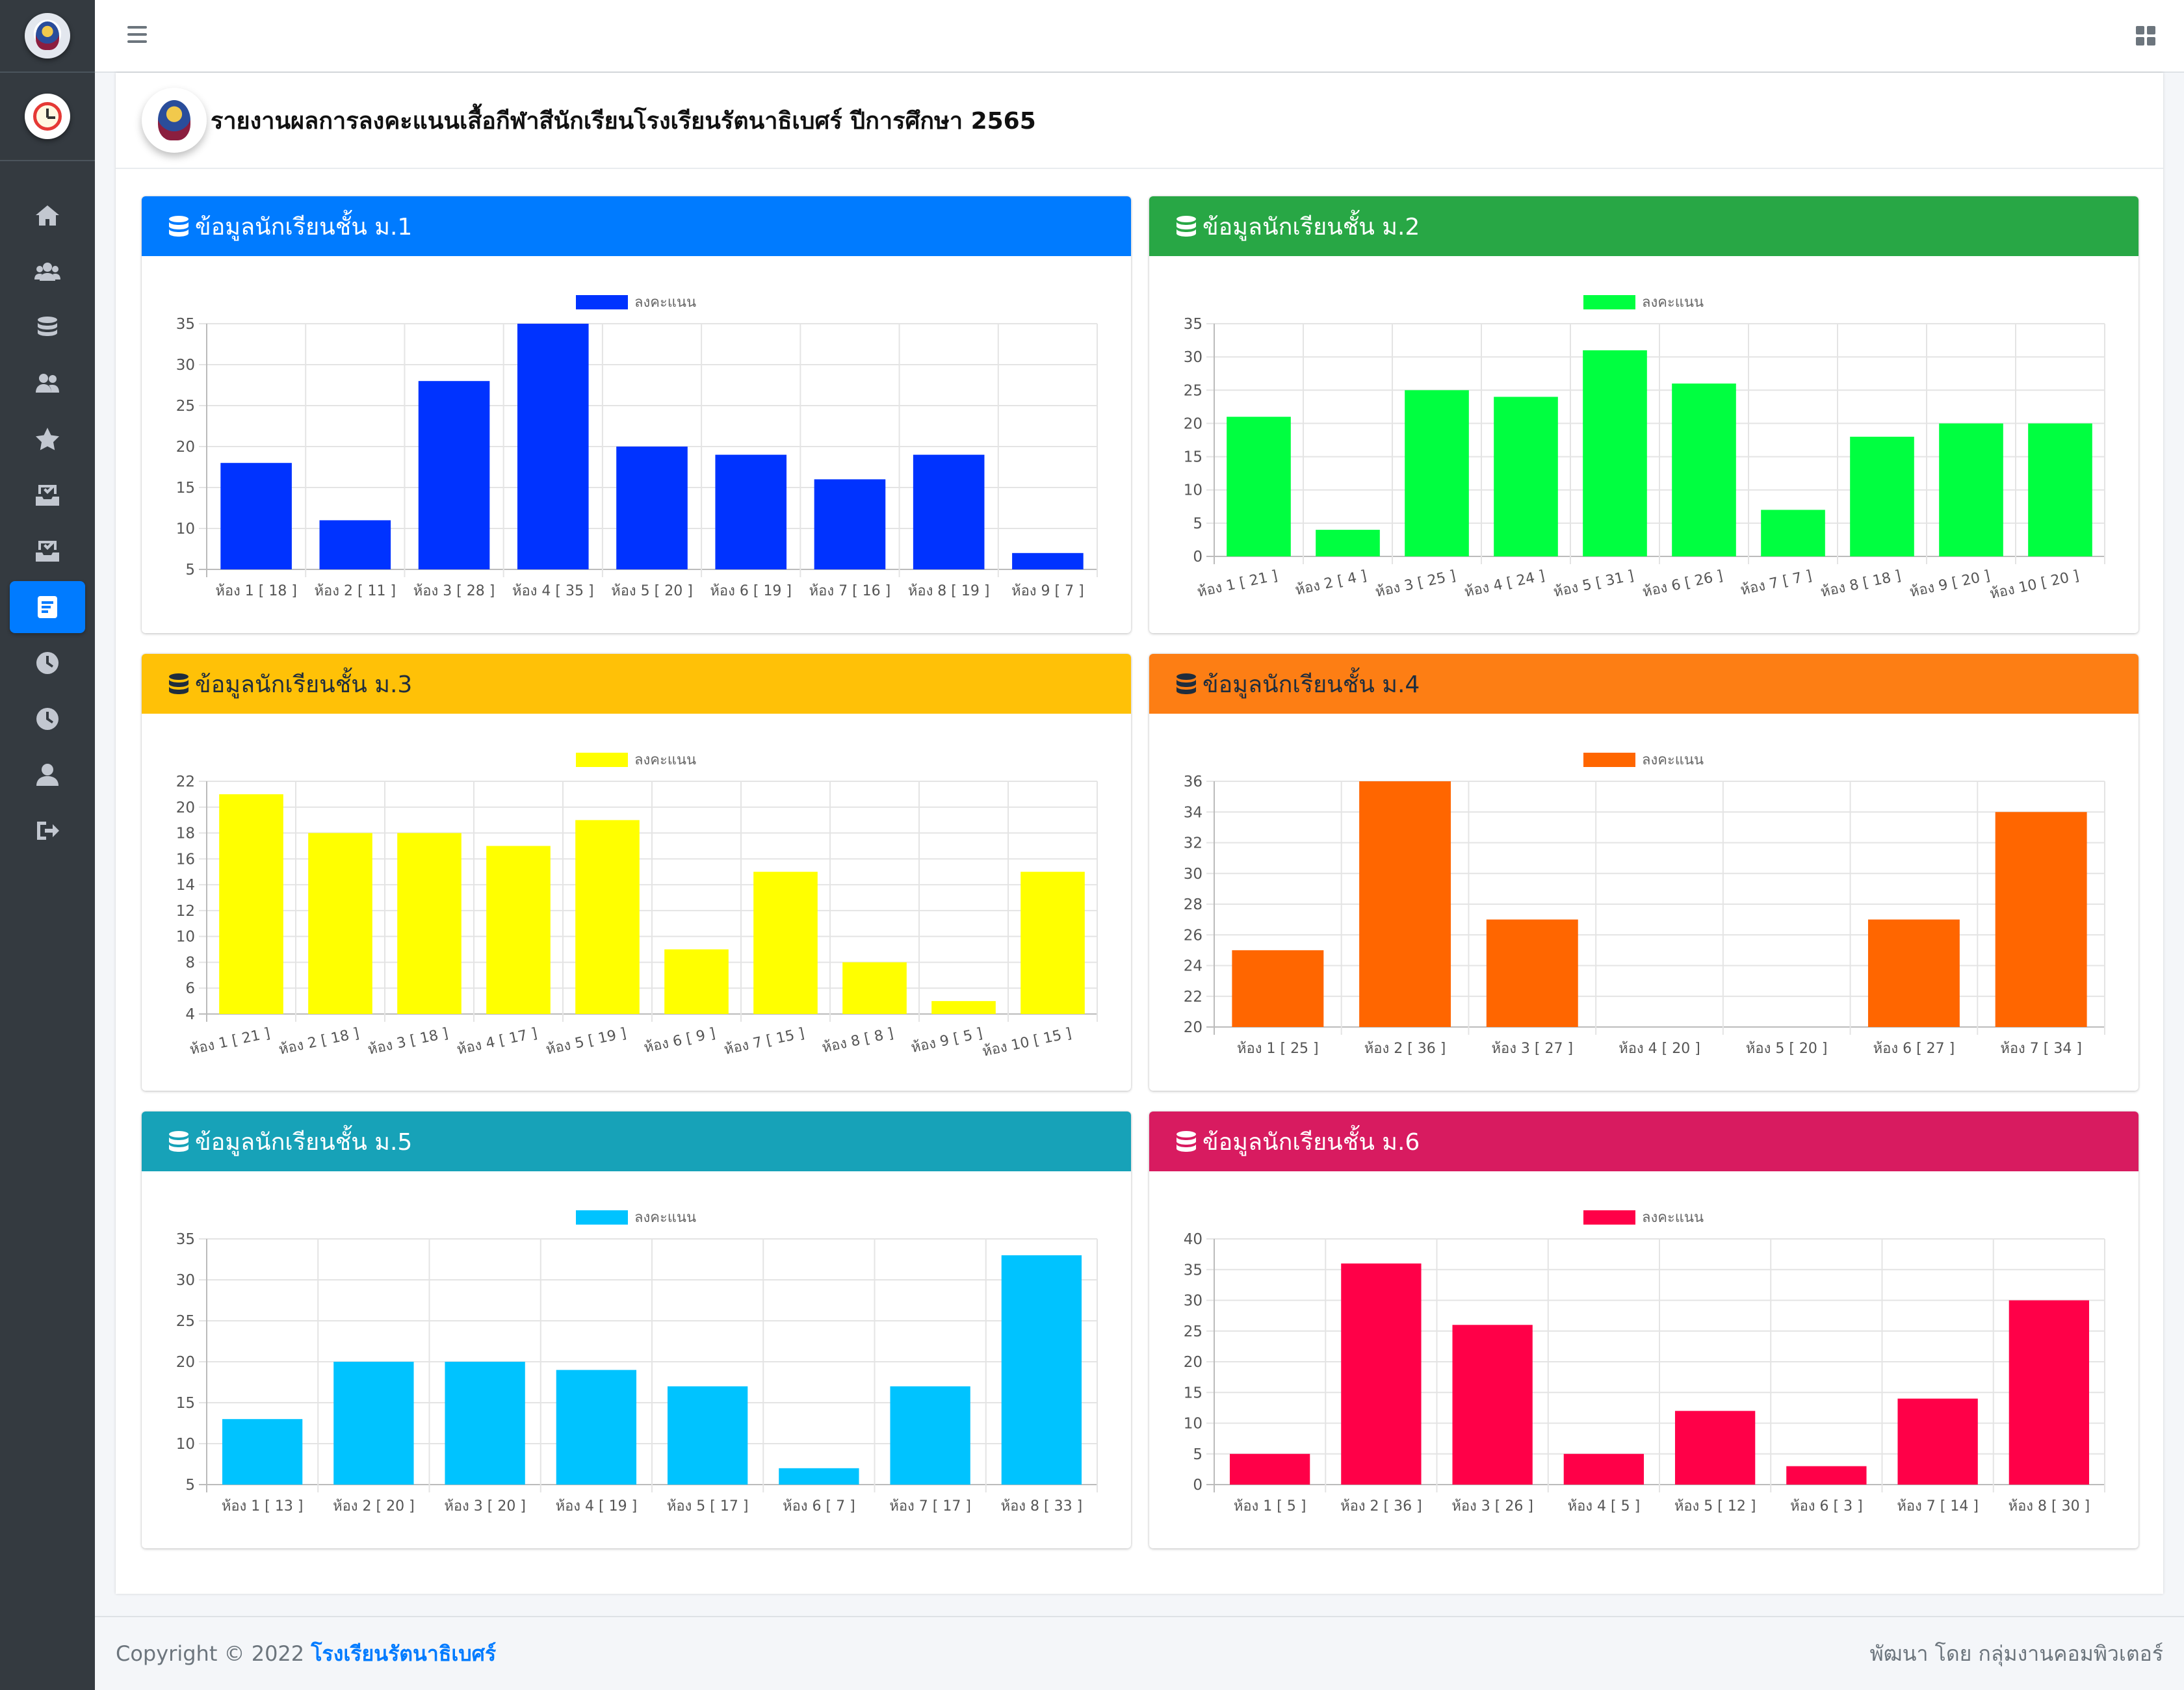  Describe the element at coordinates (1042, 1506) in the screenshot. I see `x-tick-label: ห้อง 8 [ 33 ]` at that location.